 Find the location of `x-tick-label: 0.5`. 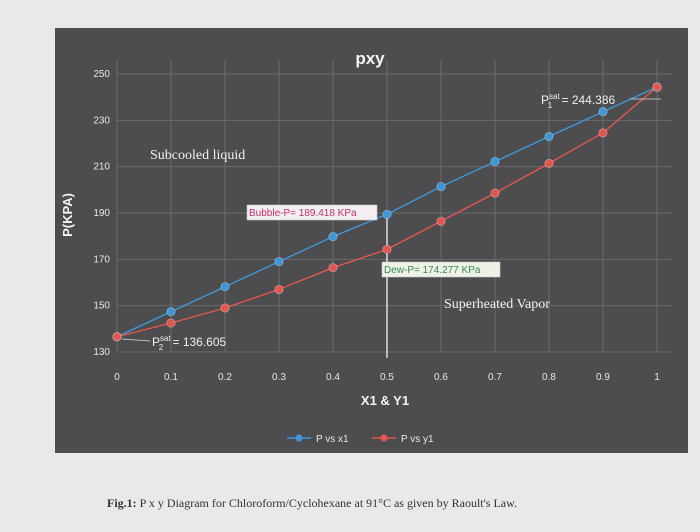

x-tick-label: 0.5 is located at coordinates (387, 377).